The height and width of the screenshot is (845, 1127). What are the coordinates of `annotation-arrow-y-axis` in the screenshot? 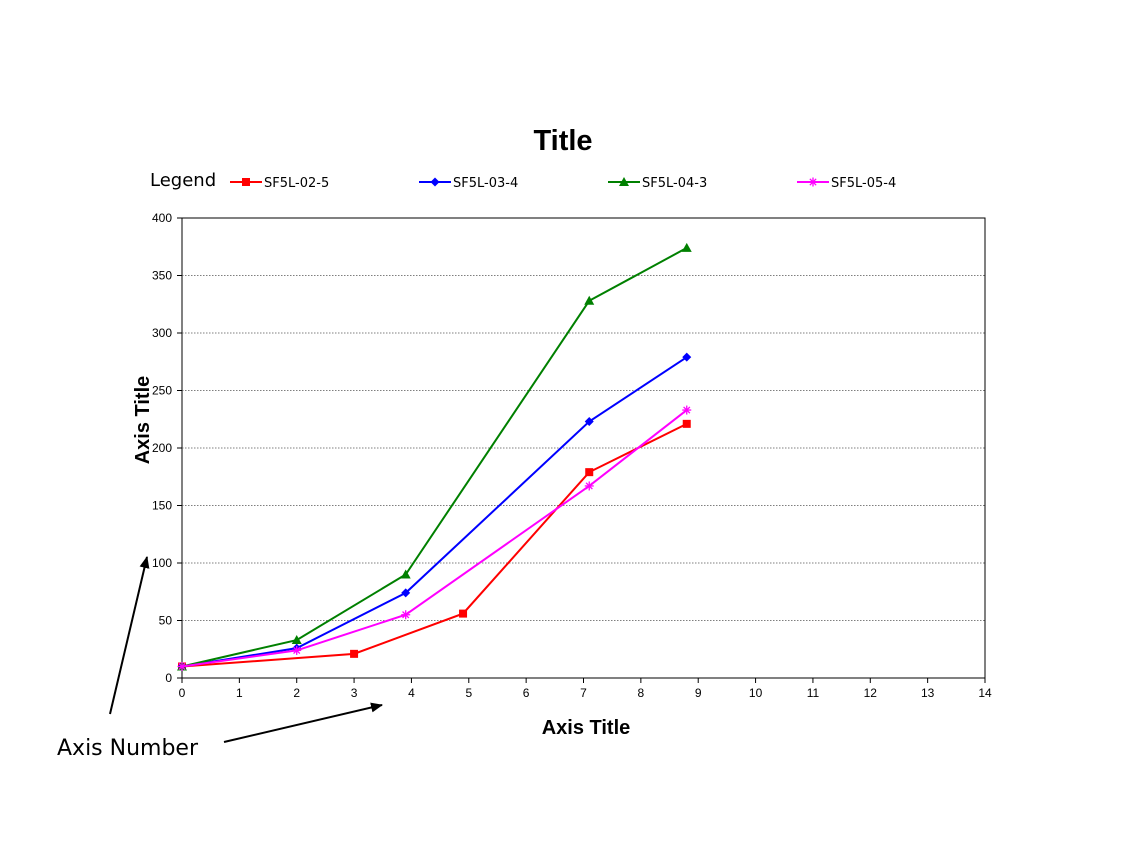 It's located at (129, 635).